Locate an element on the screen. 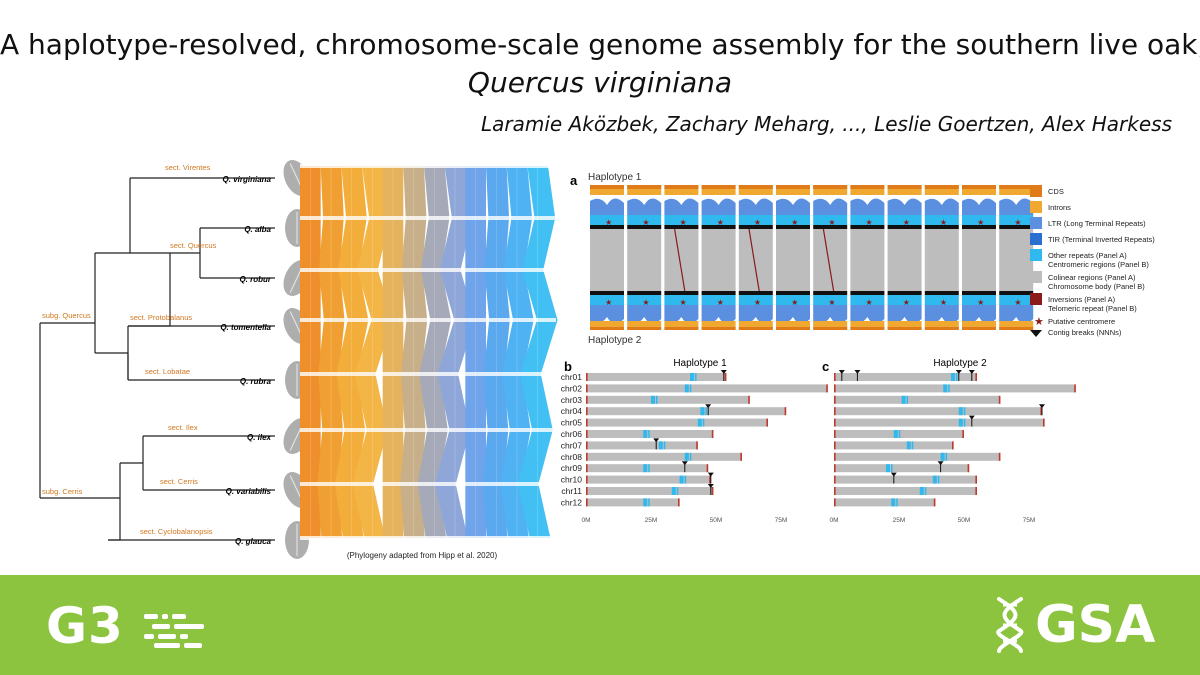 The height and width of the screenshot is (675, 1200). species-label: Q. robur is located at coordinates (255, 279).